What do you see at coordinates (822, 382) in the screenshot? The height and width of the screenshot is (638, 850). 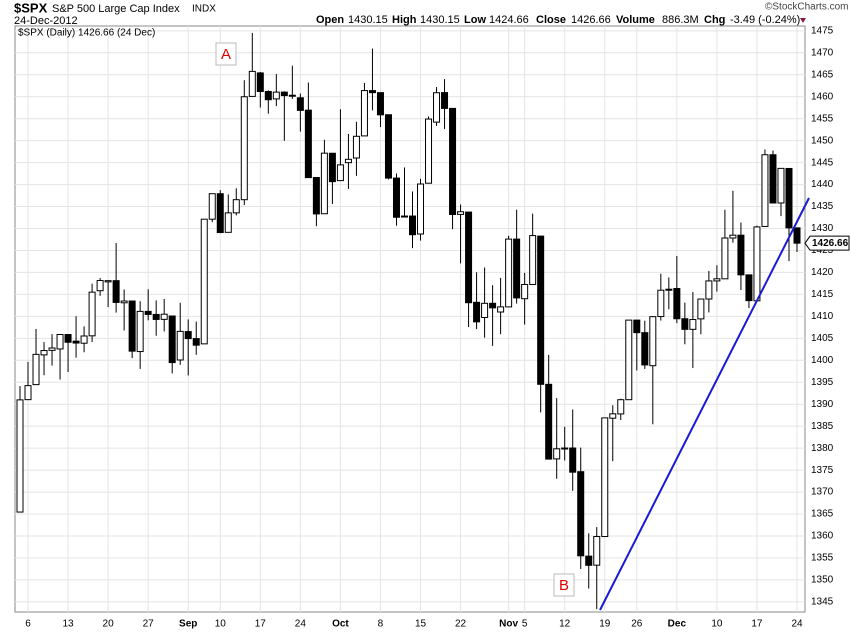 I see `y-tick-label: 1395` at bounding box center [822, 382].